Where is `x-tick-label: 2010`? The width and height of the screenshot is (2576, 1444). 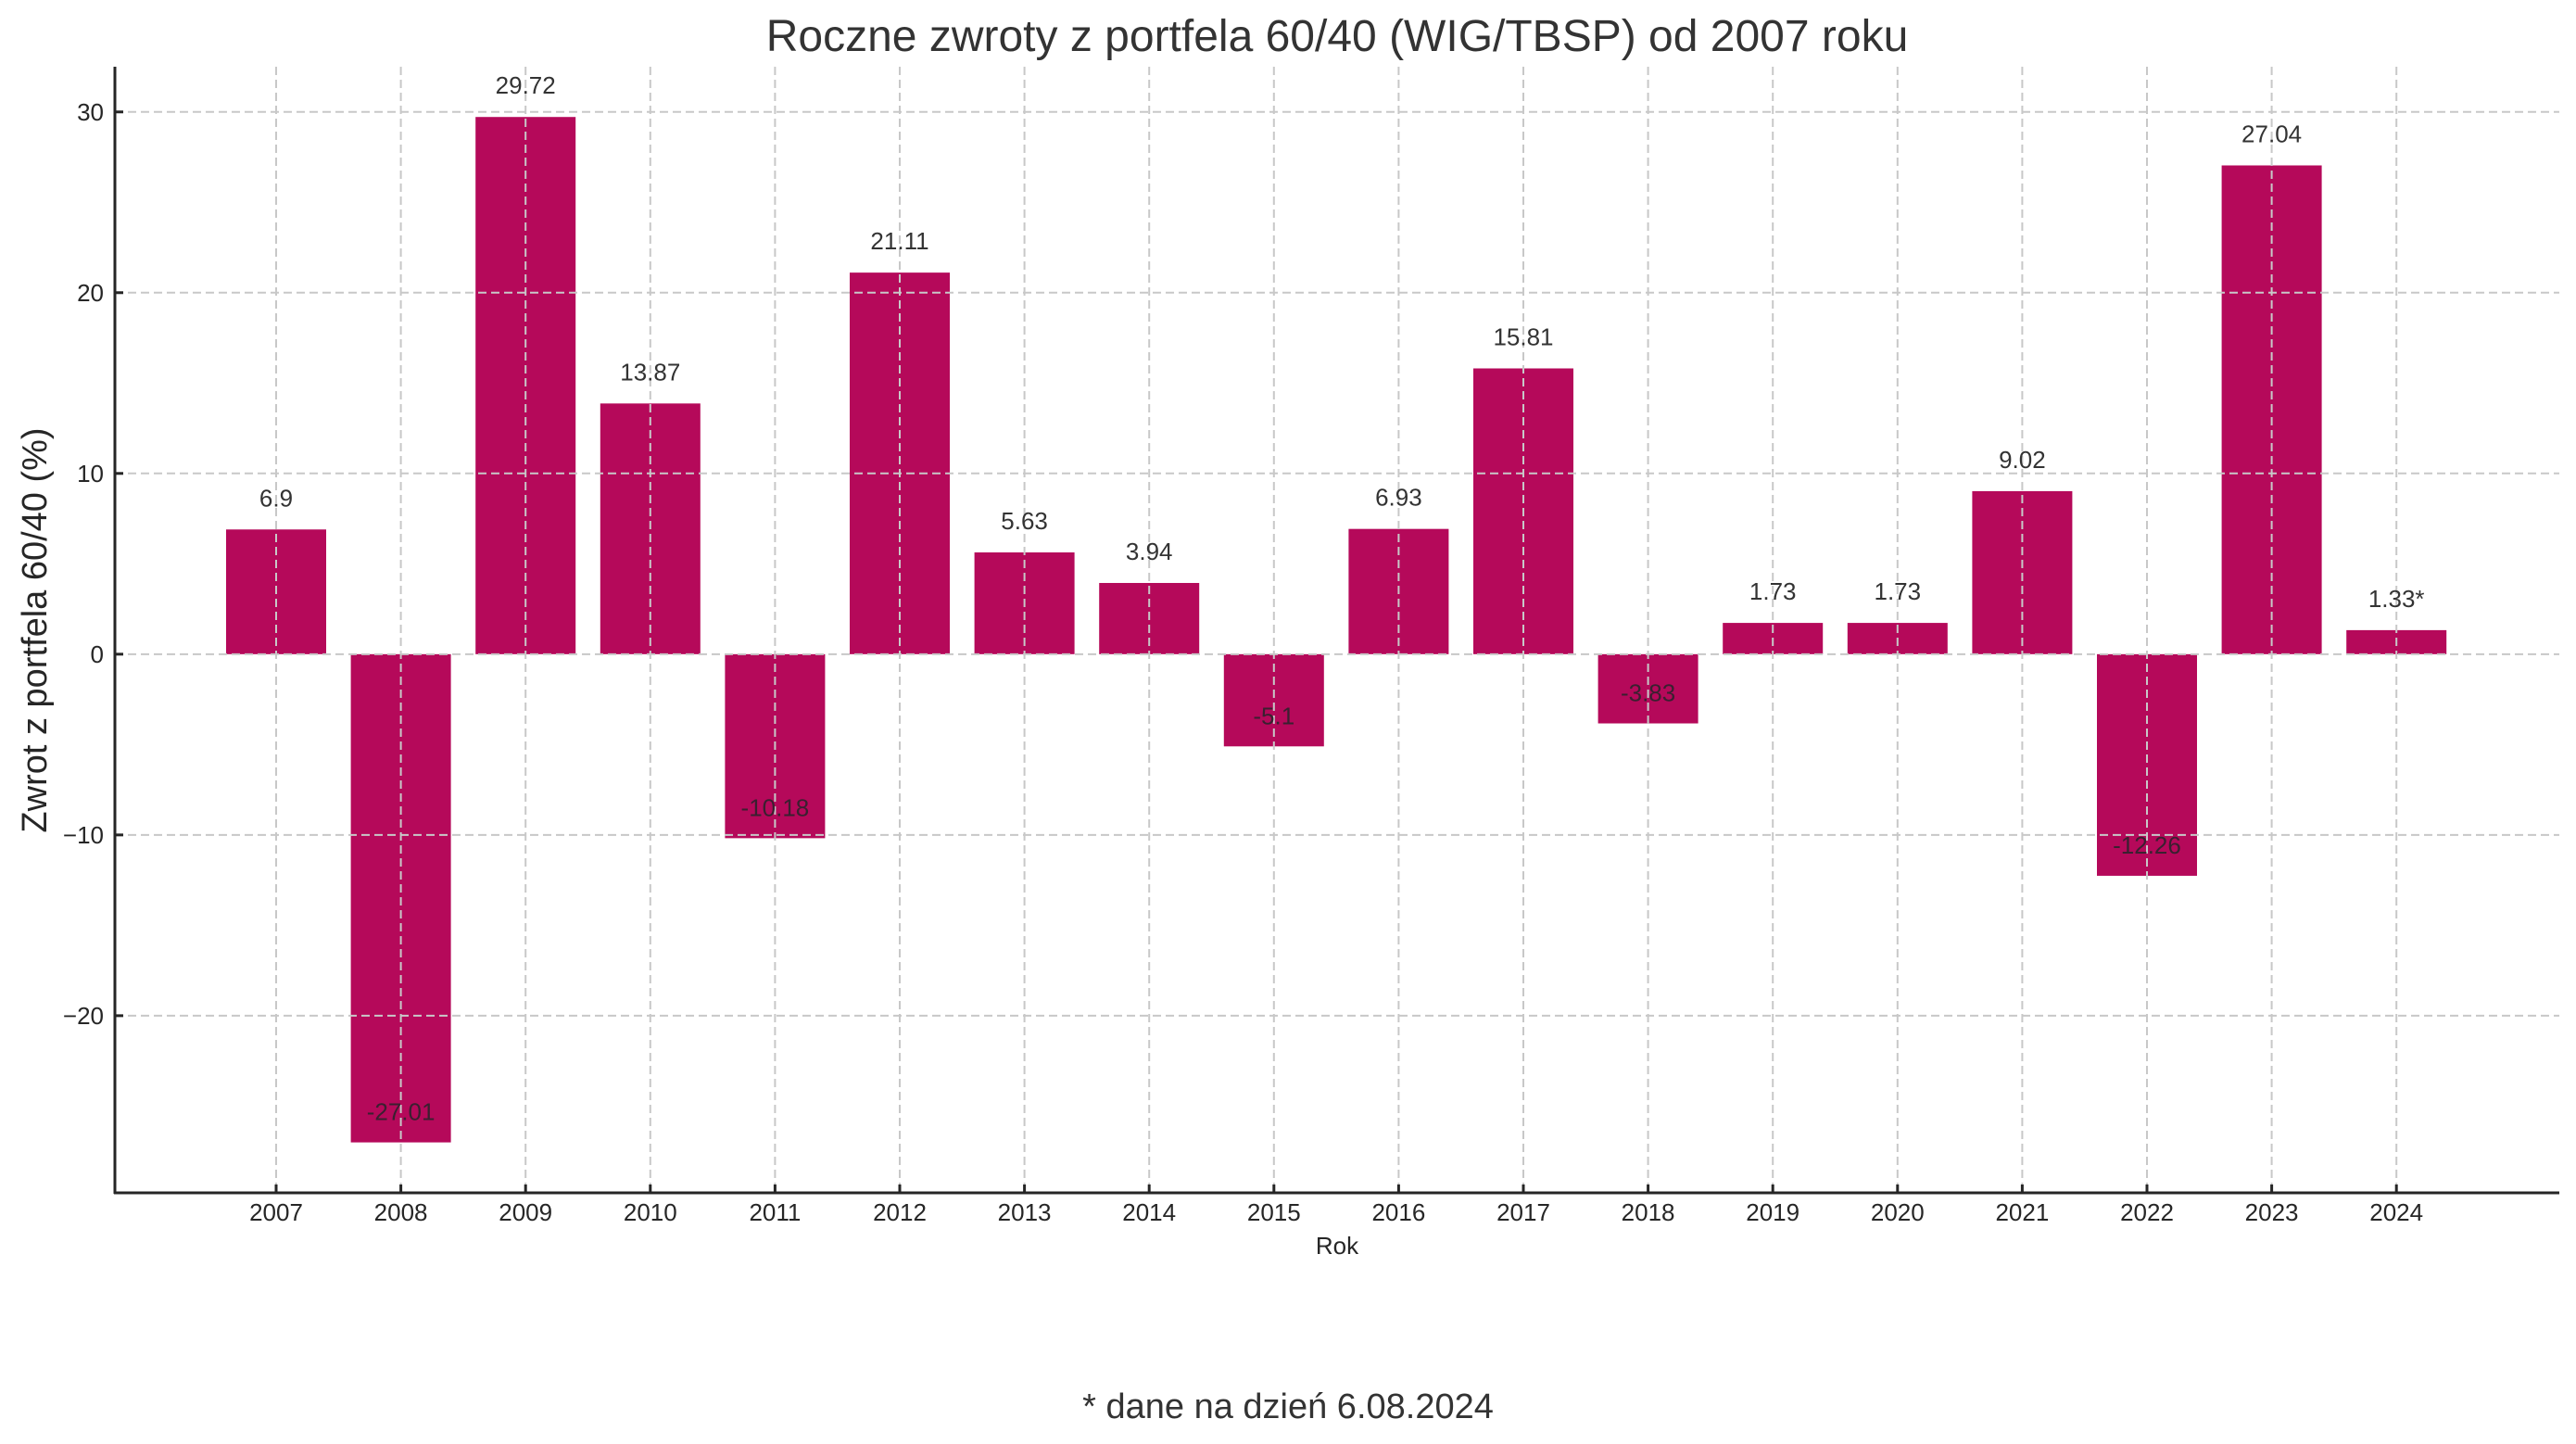
x-tick-label: 2010 is located at coordinates (650, 1212).